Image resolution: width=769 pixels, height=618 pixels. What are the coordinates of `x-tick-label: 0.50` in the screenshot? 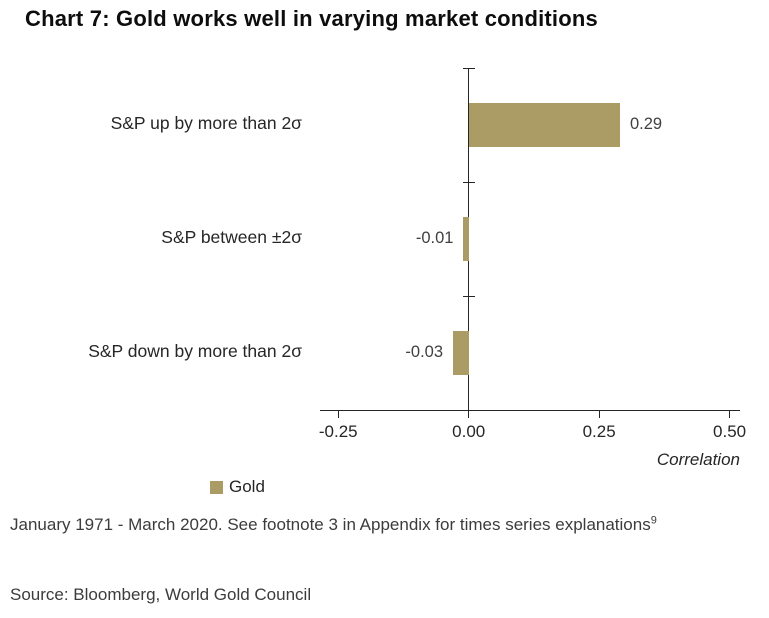 It's located at (730, 431).